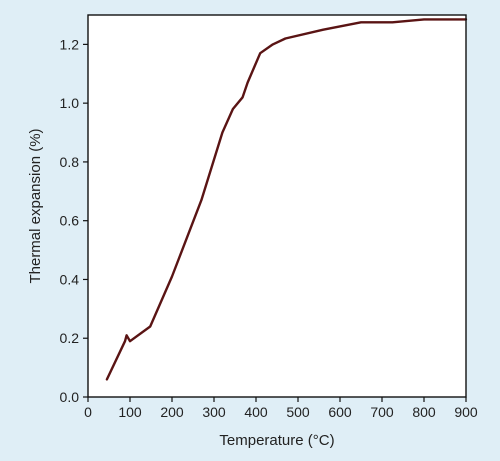 This screenshot has width=500, height=461. I want to click on x-tick-label: 900, so click(466, 412).